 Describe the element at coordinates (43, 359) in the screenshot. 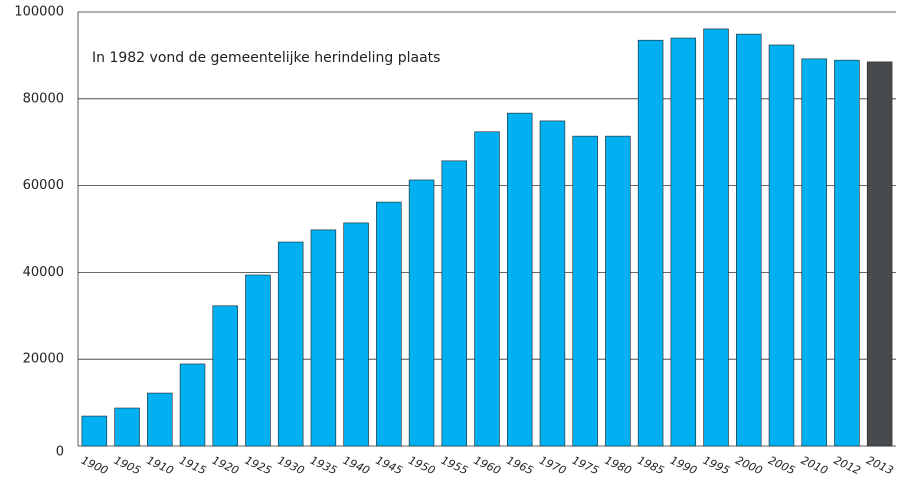

I see `y-tick-label: 20000` at that location.